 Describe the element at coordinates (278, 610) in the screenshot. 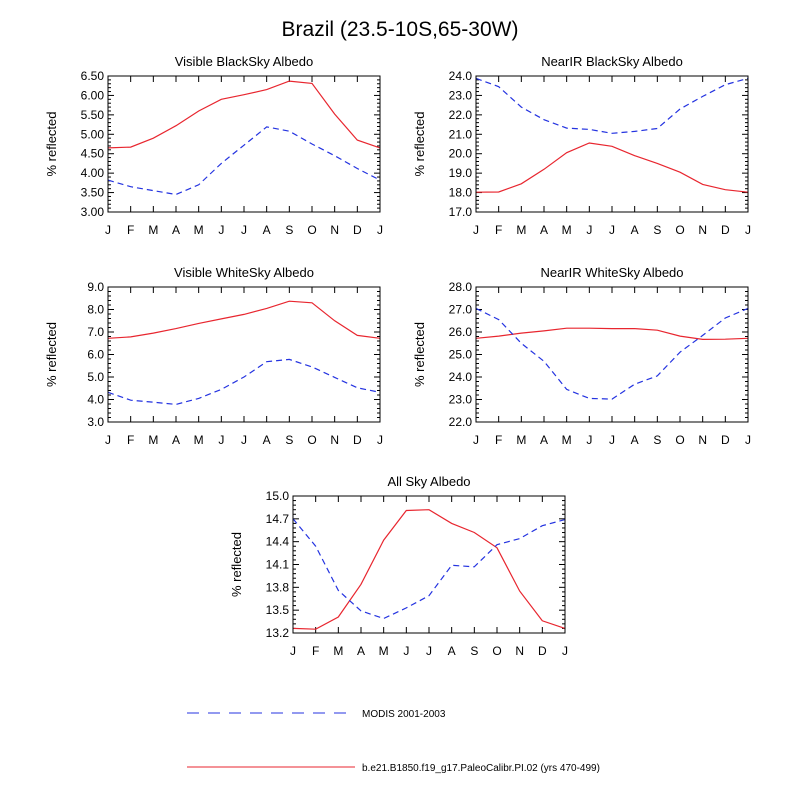

I see `y-tick-label: 13.5` at that location.